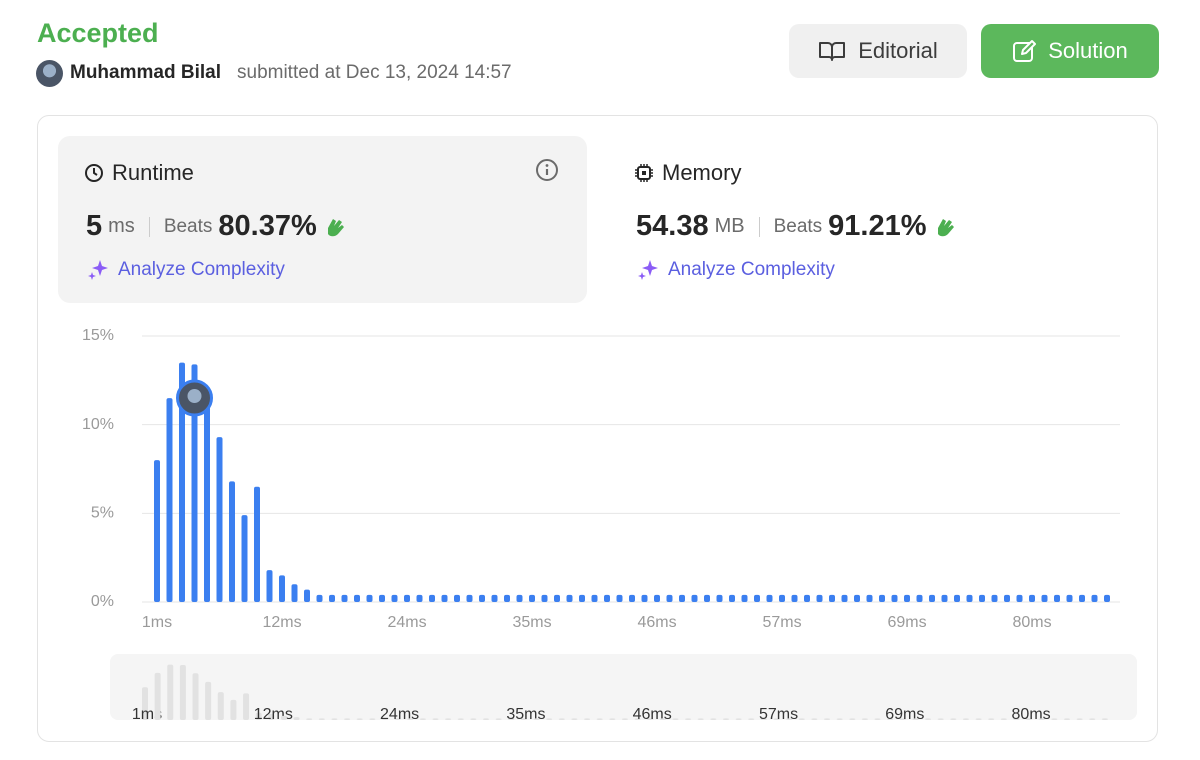  I want to click on runtime-card, so click(322, 219).